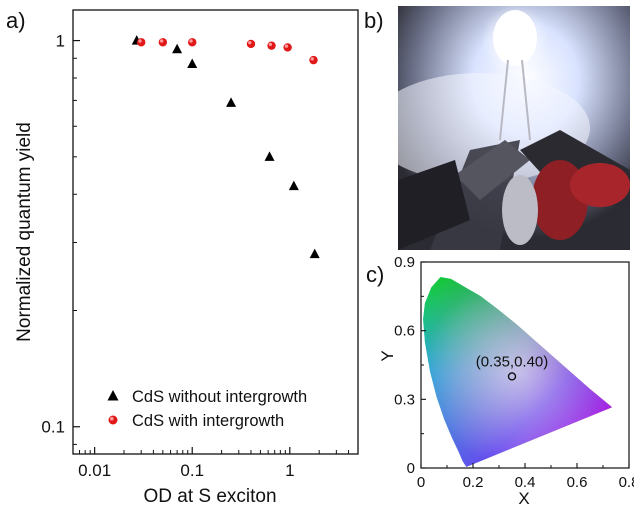 The height and width of the screenshot is (508, 634). I want to click on qy-x-tick-label: 0.01, so click(94, 470).